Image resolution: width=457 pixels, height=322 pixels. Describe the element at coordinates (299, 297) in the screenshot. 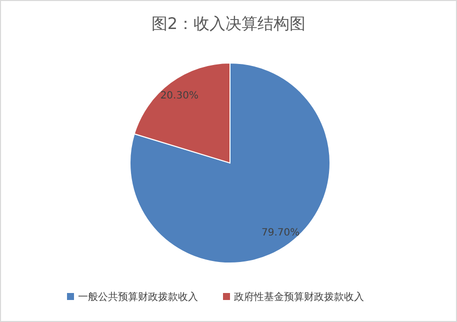

I see `legend-label: 政府性基金预算财政拨款收入` at that location.